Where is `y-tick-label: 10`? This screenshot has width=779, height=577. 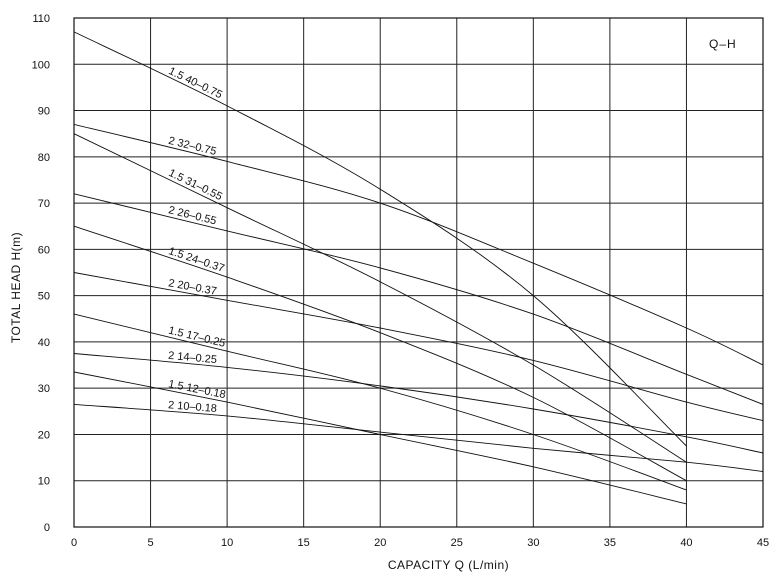
y-tick-label: 10 is located at coordinates (44, 482).